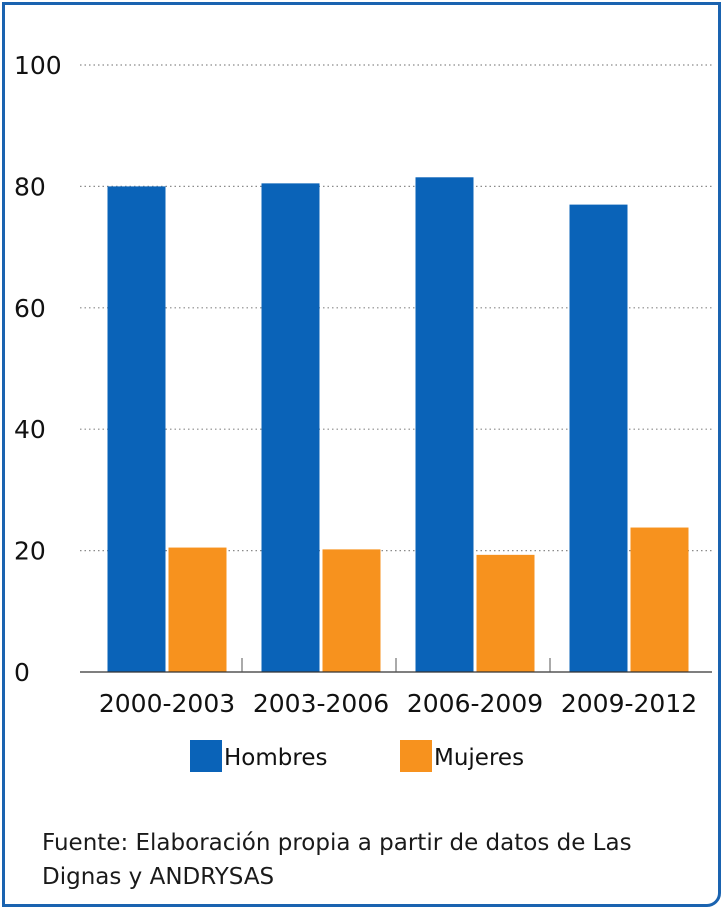 Image resolution: width=727 pixels, height=913 pixels. I want to click on bar-hombres-2006-2009, so click(444, 425).